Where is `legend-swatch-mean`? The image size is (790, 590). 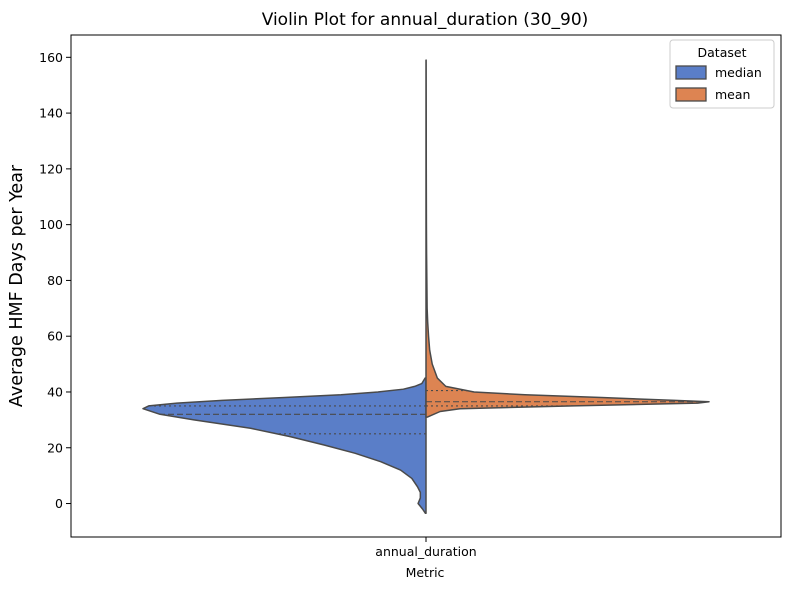
legend-swatch-mean is located at coordinates (691, 94).